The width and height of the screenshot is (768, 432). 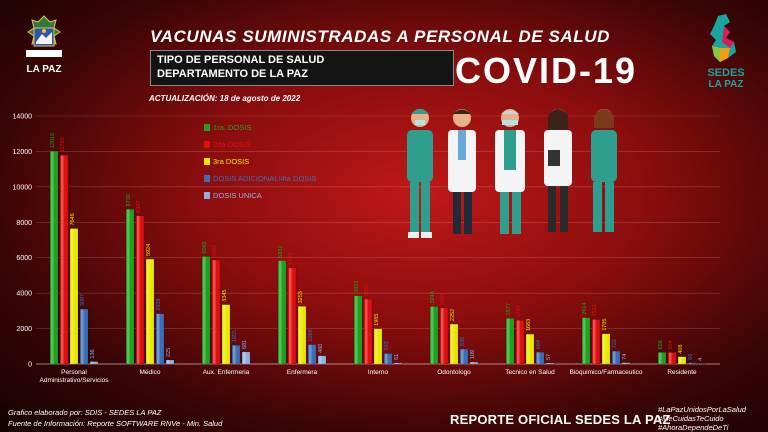 I want to click on value-label: 7646, so click(x=73, y=219).